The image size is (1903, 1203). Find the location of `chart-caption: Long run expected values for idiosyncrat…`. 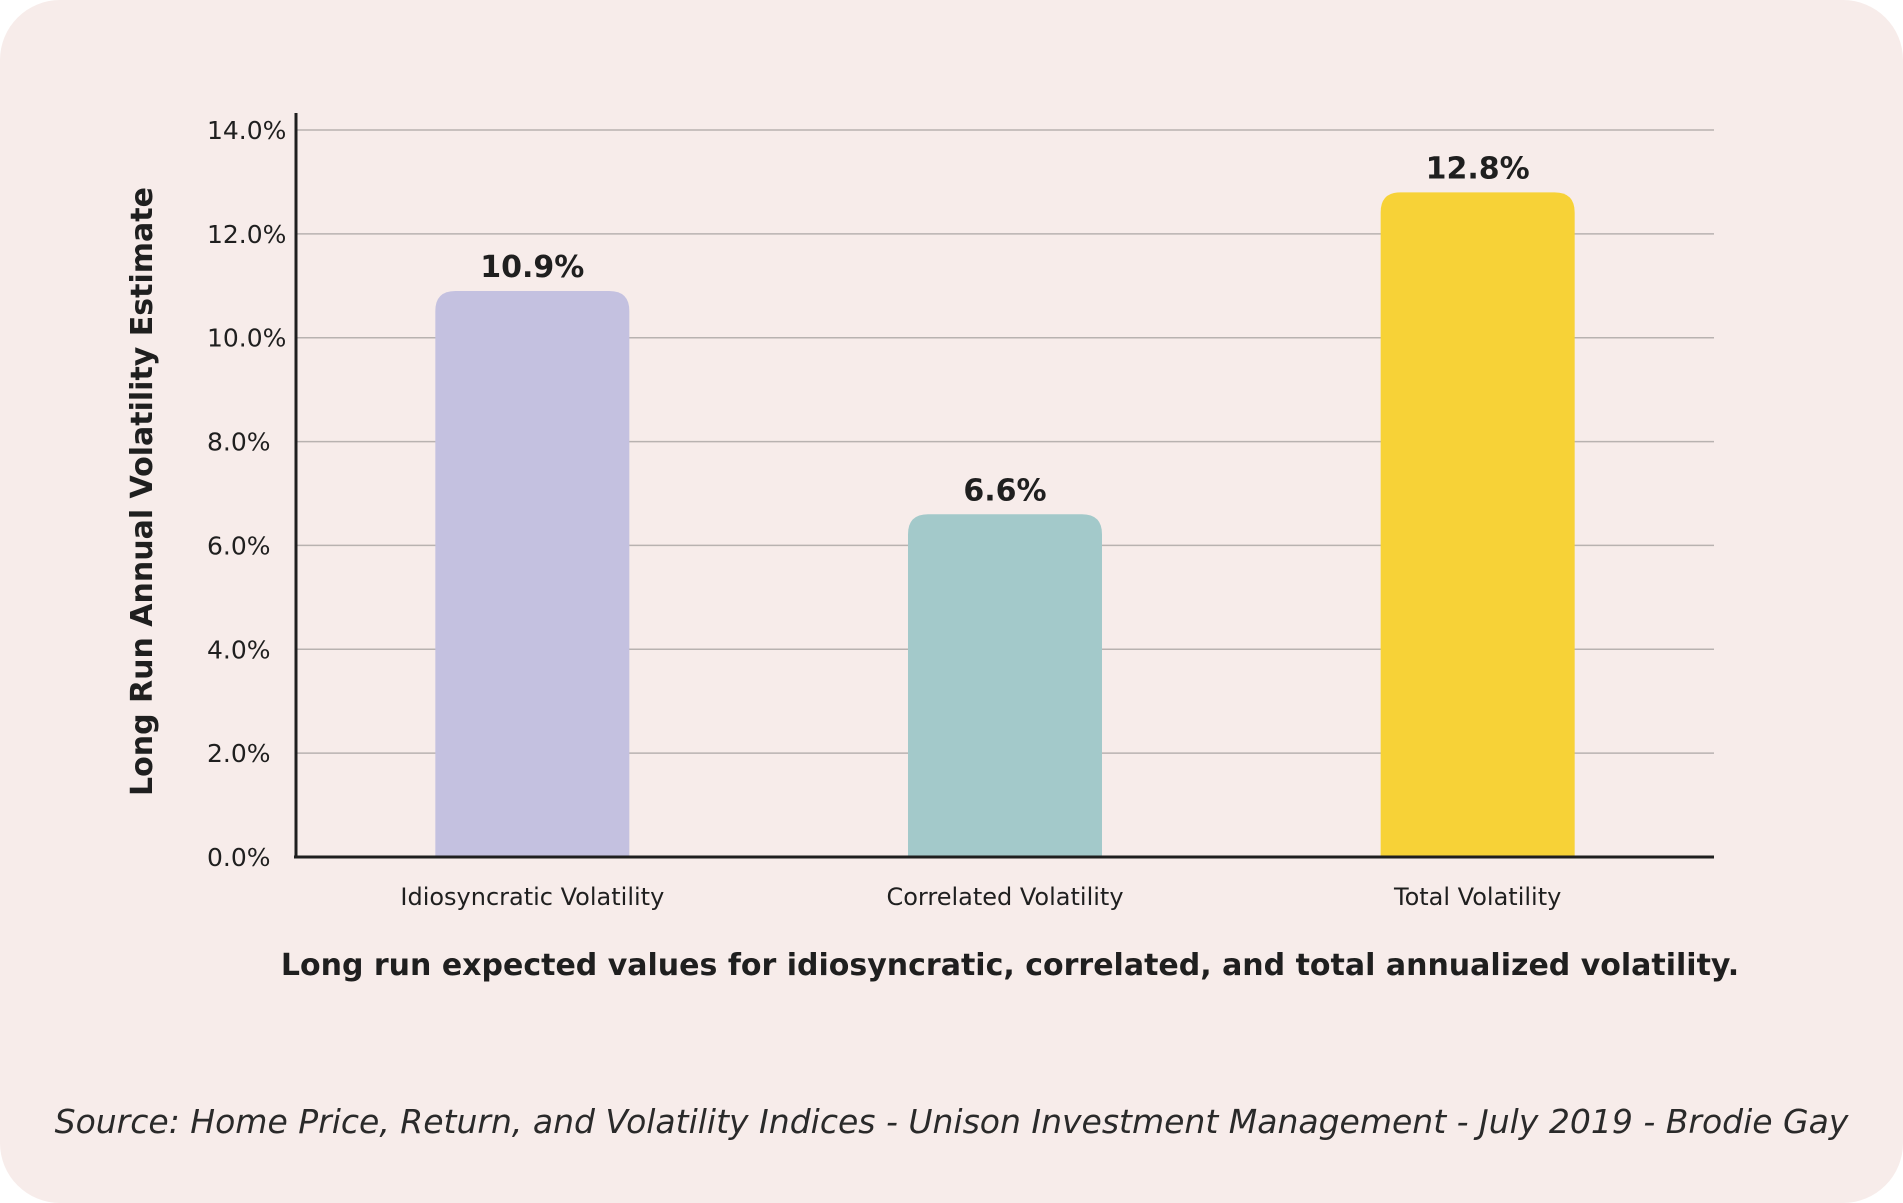

chart-caption: Long run expected values for idiosyncrat… is located at coordinates (1010, 965).